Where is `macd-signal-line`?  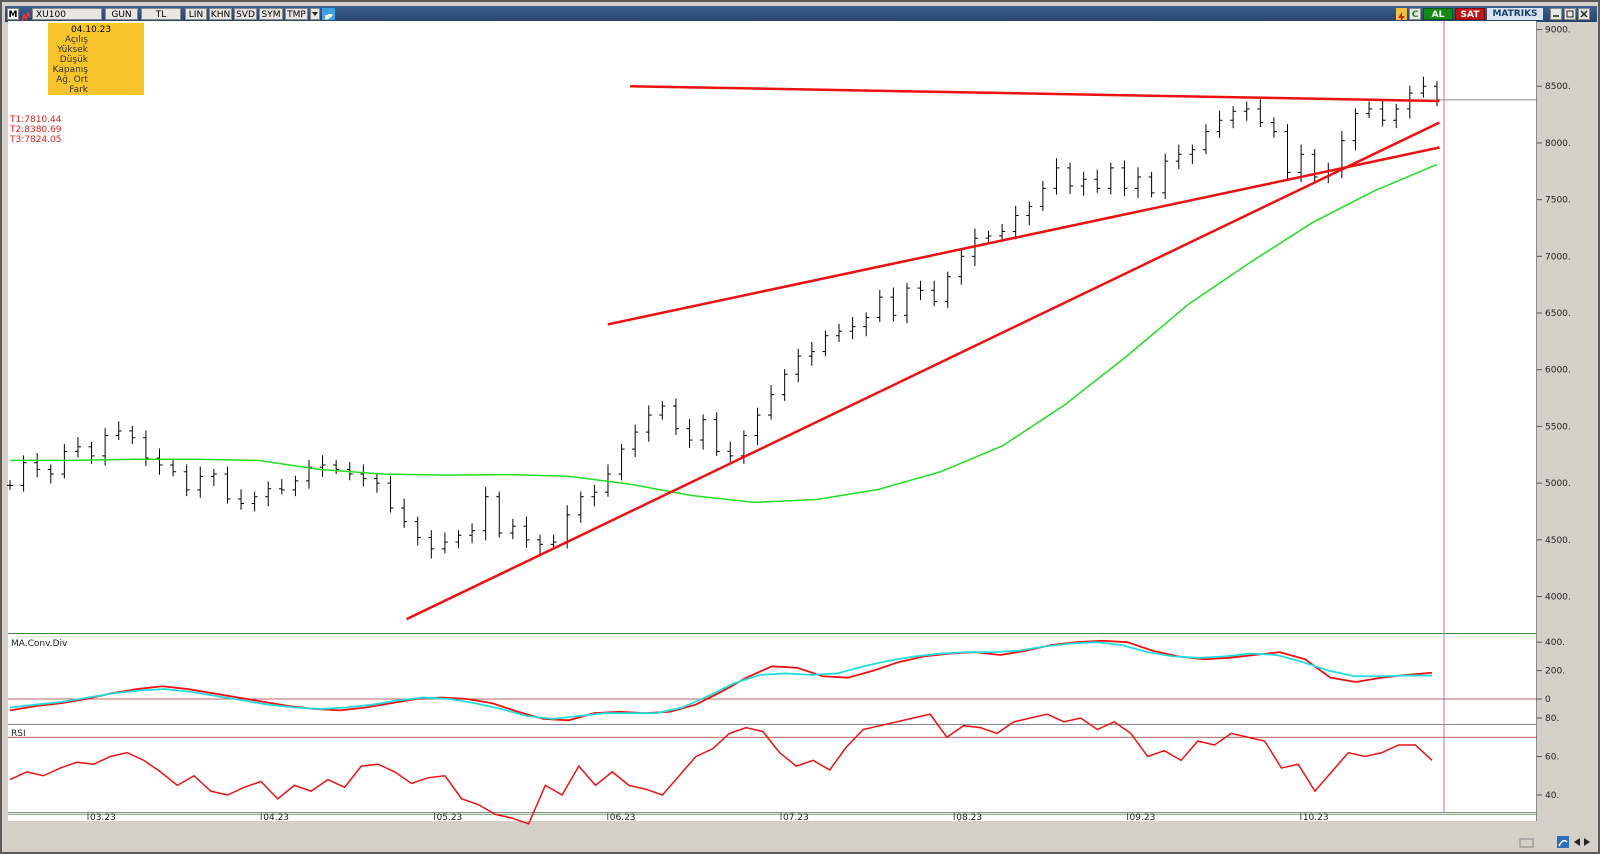
macd-signal-line is located at coordinates (720, 680).